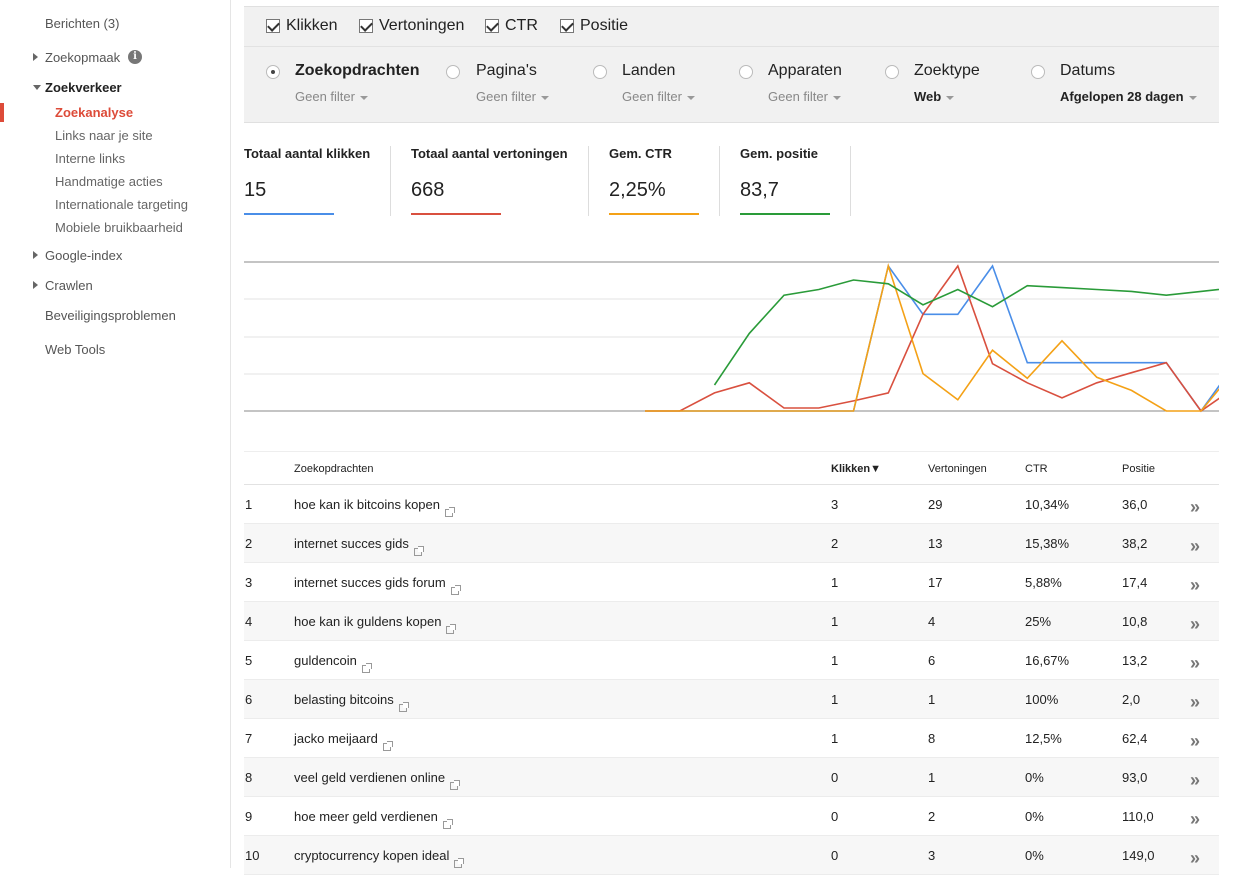 Image resolution: width=1260 pixels, height=875 pixels. Describe the element at coordinates (731, 504) in the screenshot. I see `table-row: 1 hoe kan ik bitcoins kopen 3 29 10,34% 36,0 »` at that location.